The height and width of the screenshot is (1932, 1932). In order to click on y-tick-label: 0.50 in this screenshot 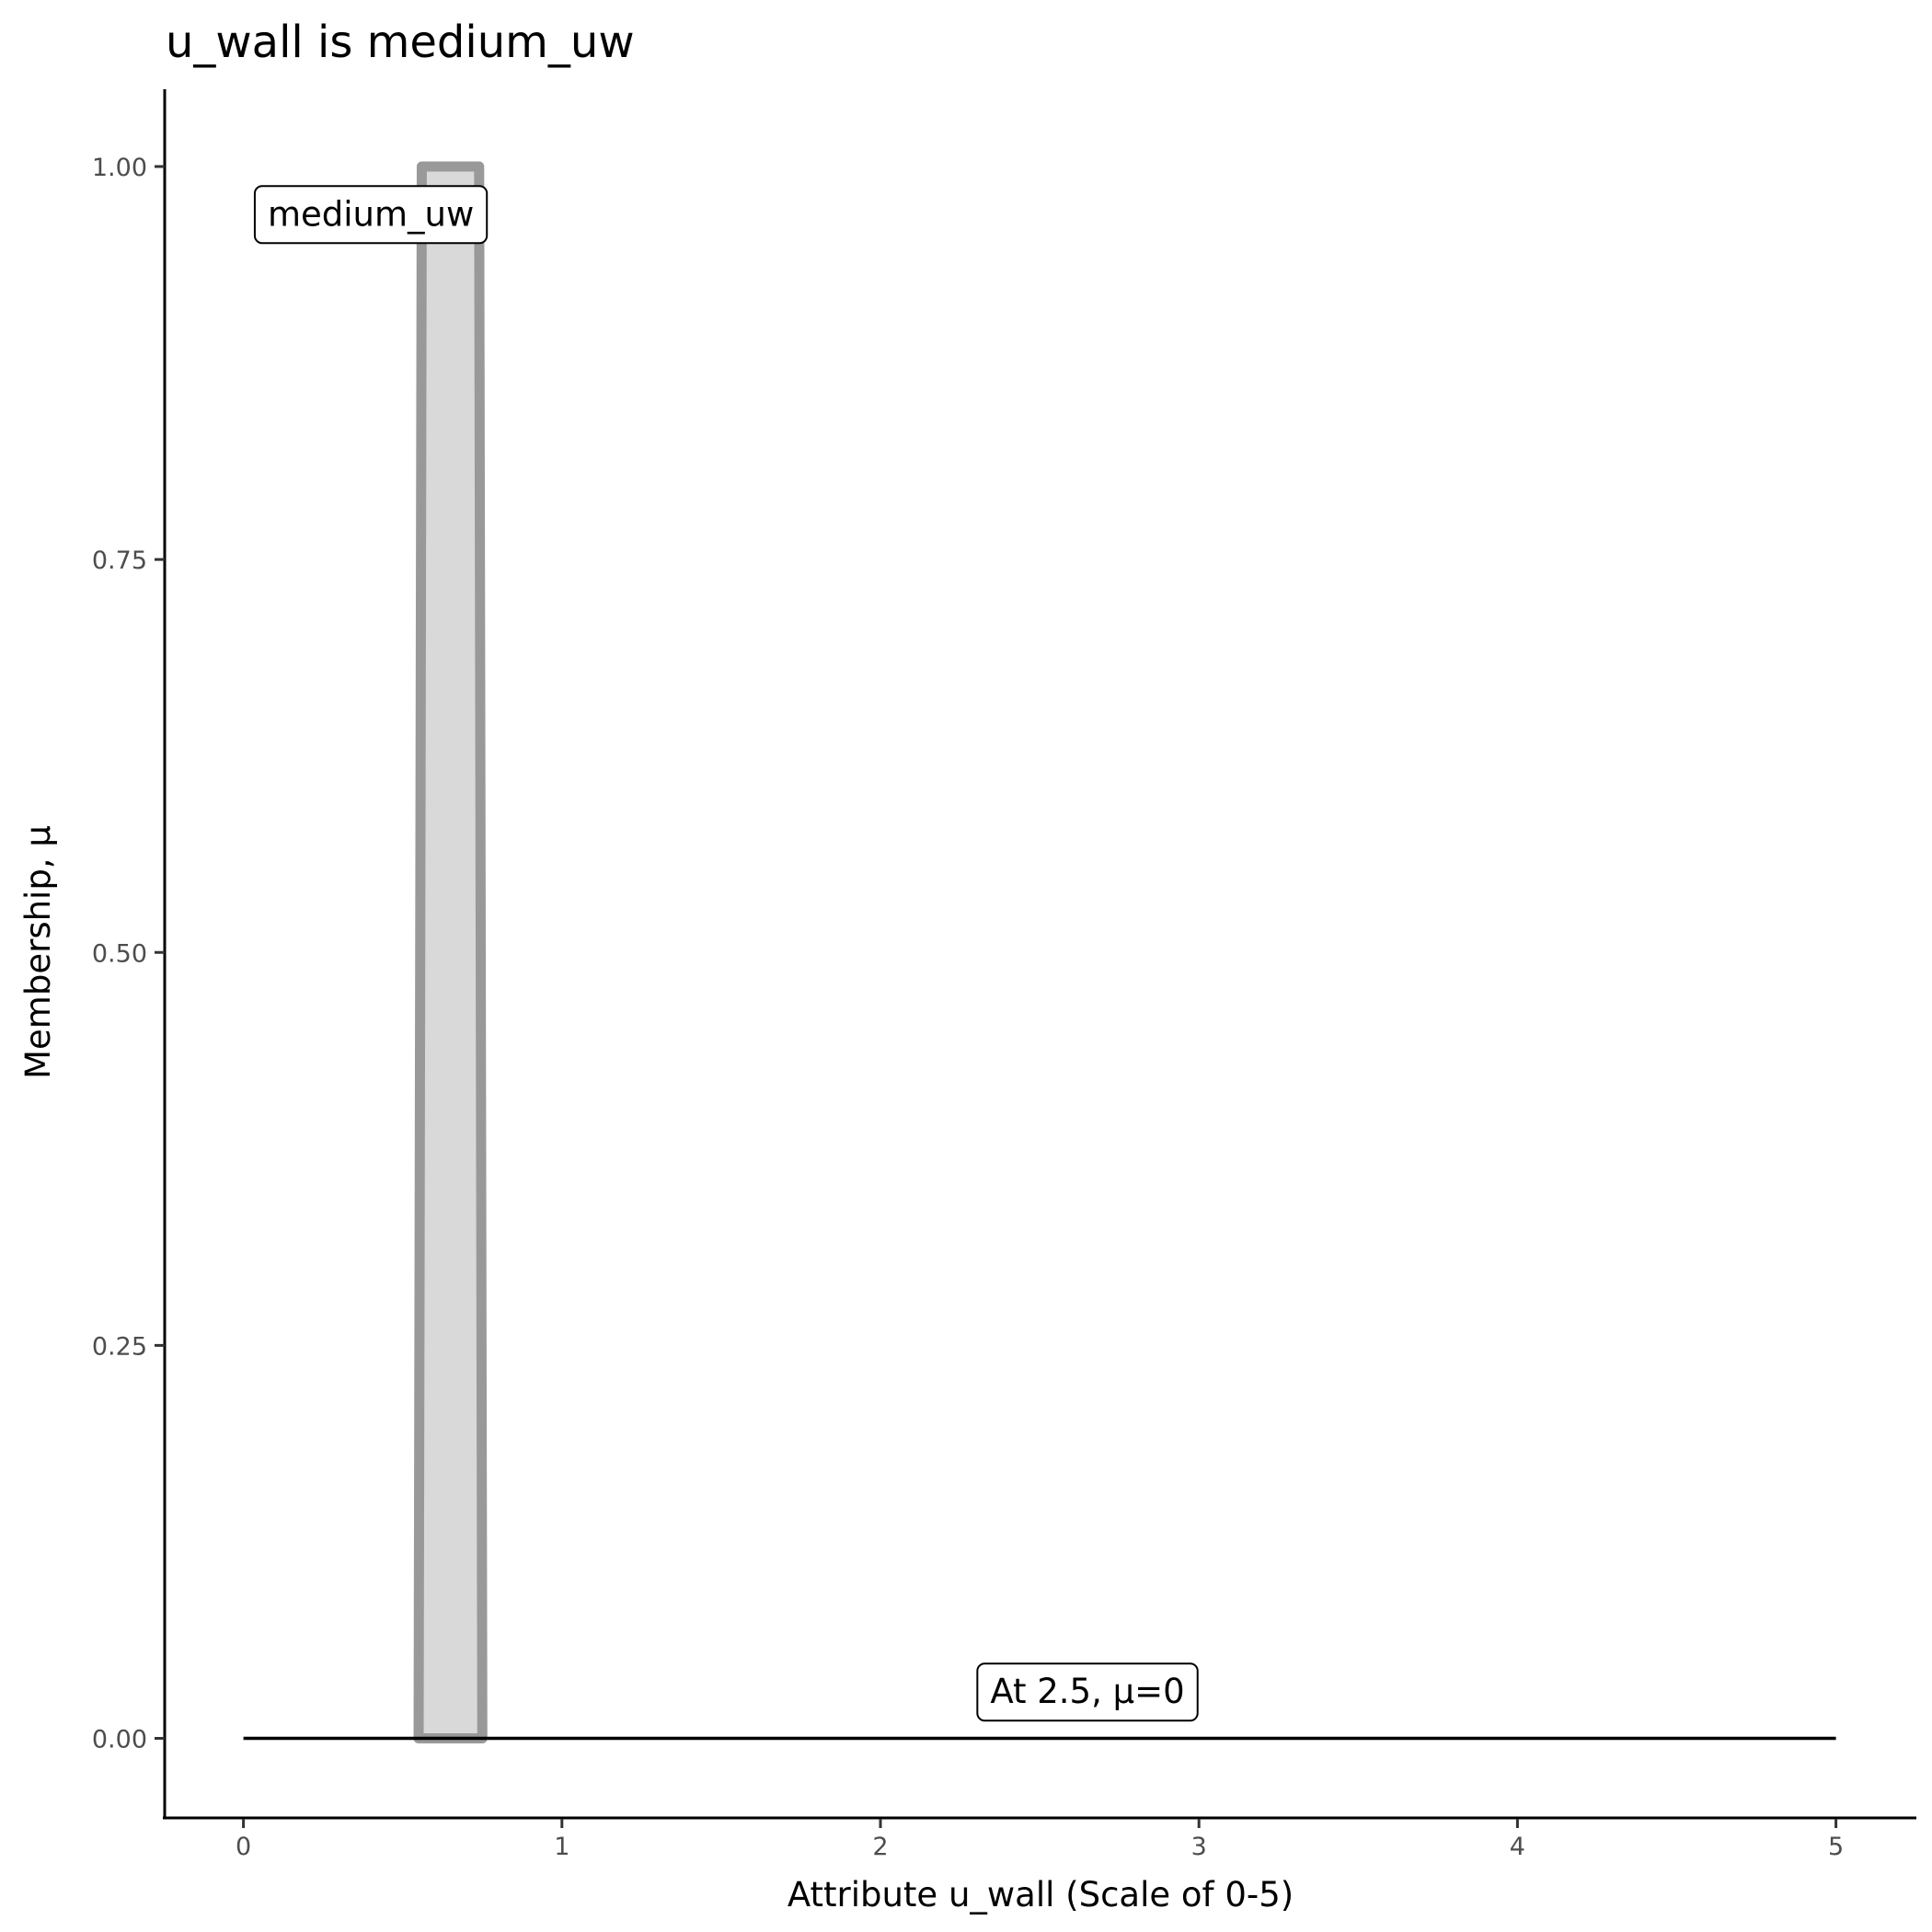, I will do `click(120, 953)`.